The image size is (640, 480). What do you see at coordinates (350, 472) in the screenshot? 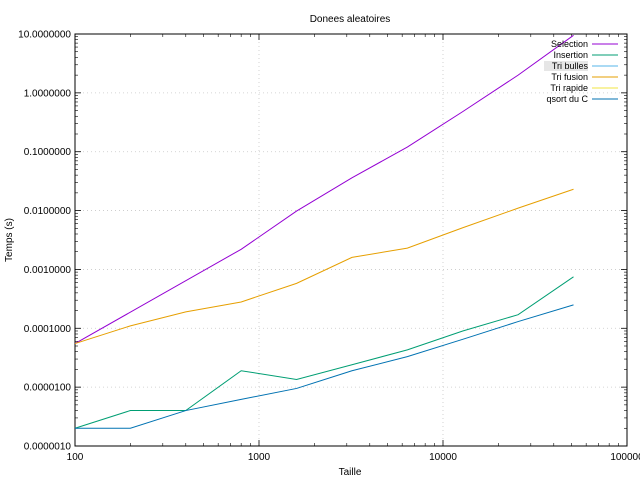
I see `x-axis-label: Taille` at bounding box center [350, 472].